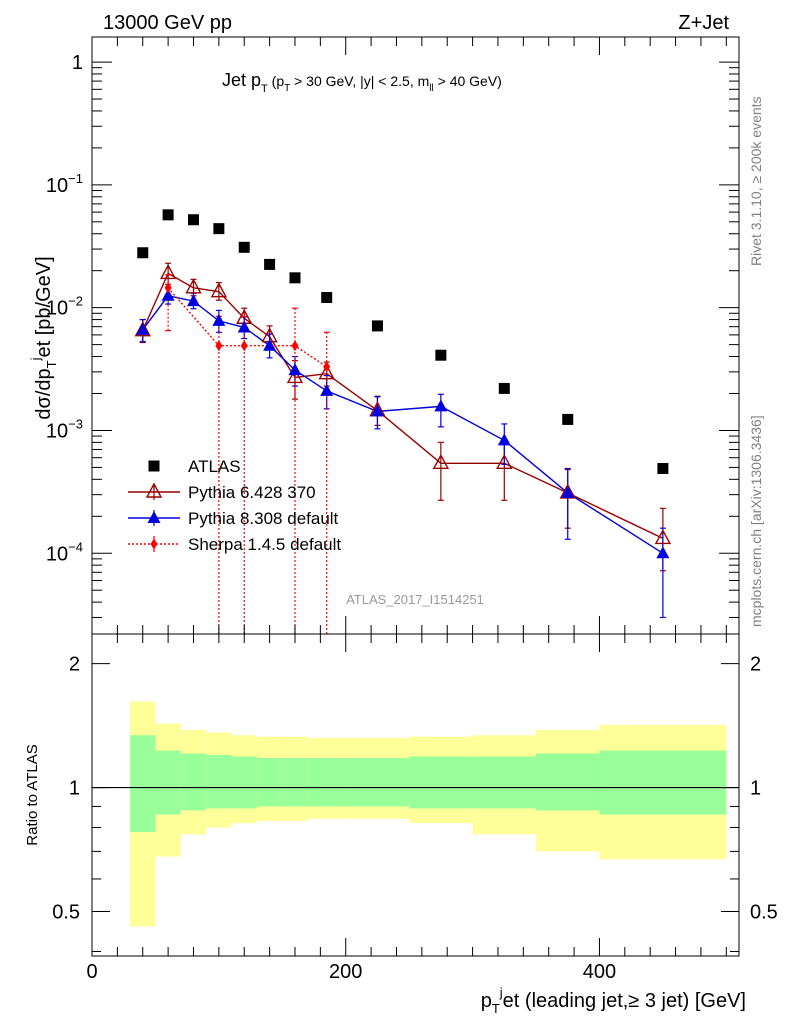 The image size is (786, 1024). I want to click on y-tick-label: 10⁻⁴, so click(64, 552).